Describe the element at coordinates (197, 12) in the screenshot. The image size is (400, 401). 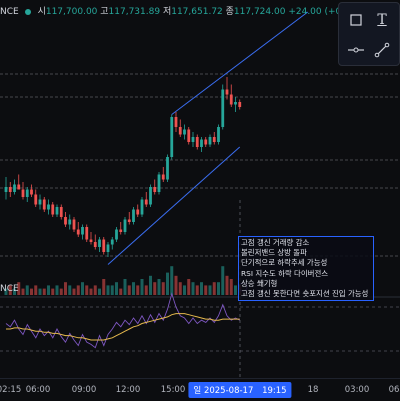
I see `low-value: 117,651.72` at that location.